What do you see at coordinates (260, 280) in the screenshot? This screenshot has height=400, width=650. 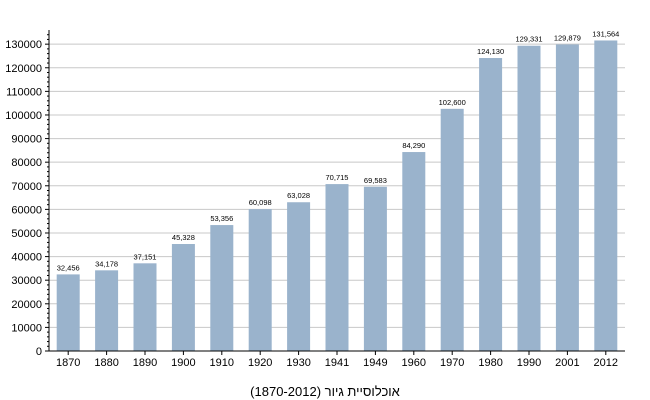 I see `bar-1920` at bounding box center [260, 280].